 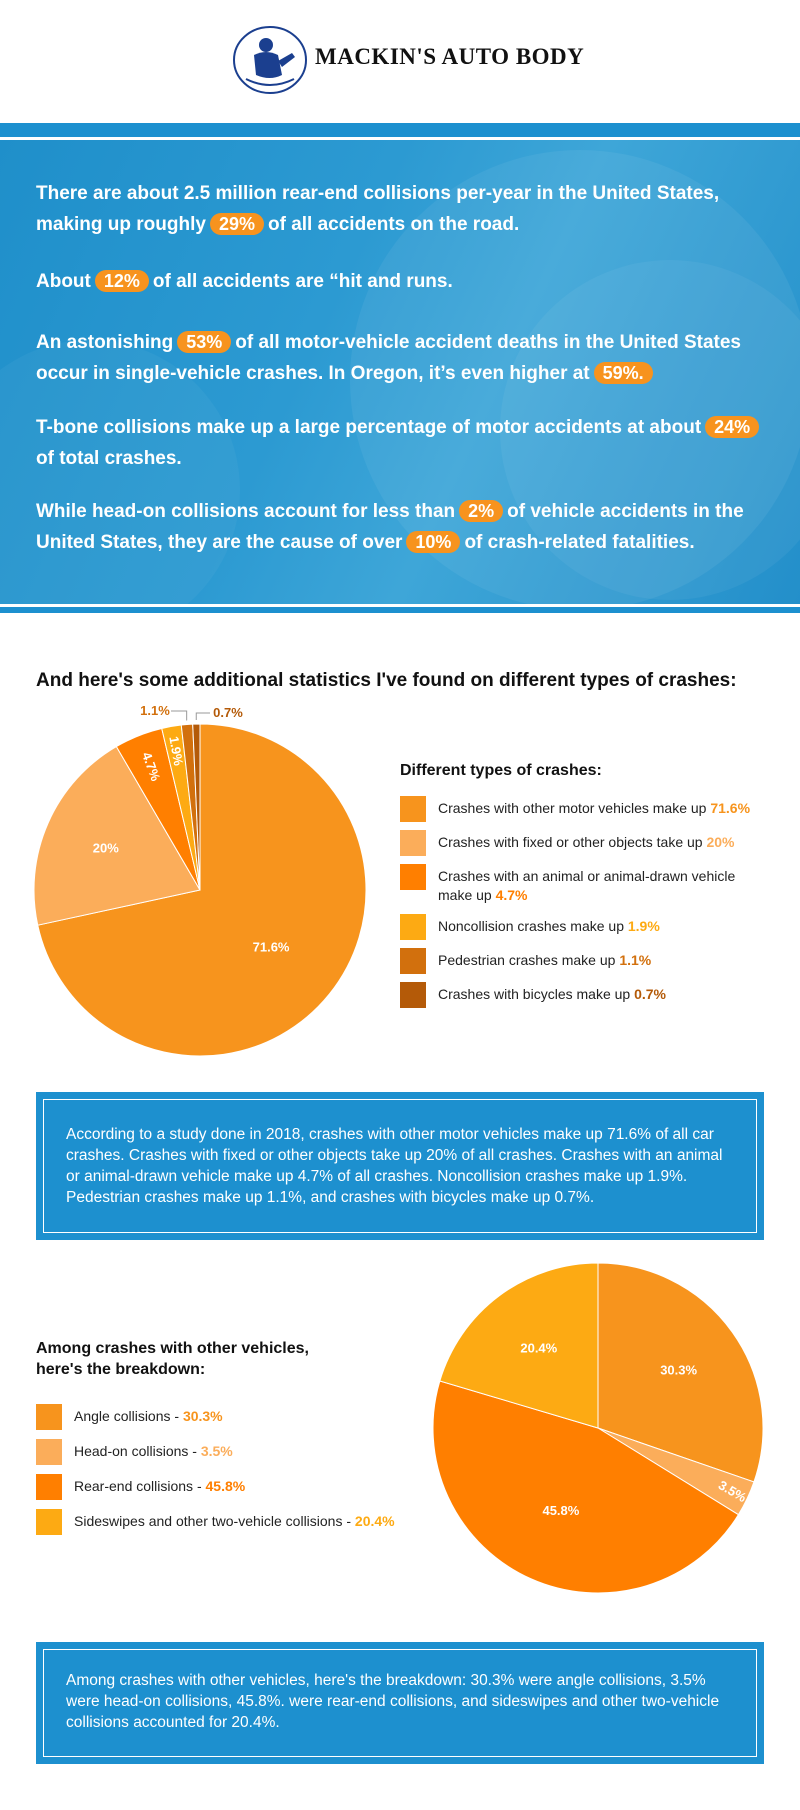 I want to click on pie-label: 20.4%, so click(x=538, y=1348).